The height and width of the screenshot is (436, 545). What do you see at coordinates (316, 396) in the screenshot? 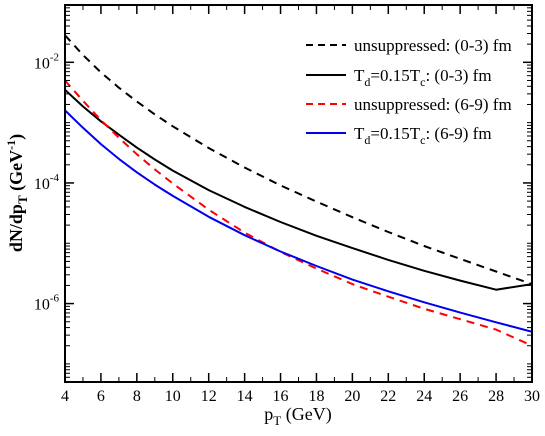
I see `x-tick-label: 18` at bounding box center [316, 396].